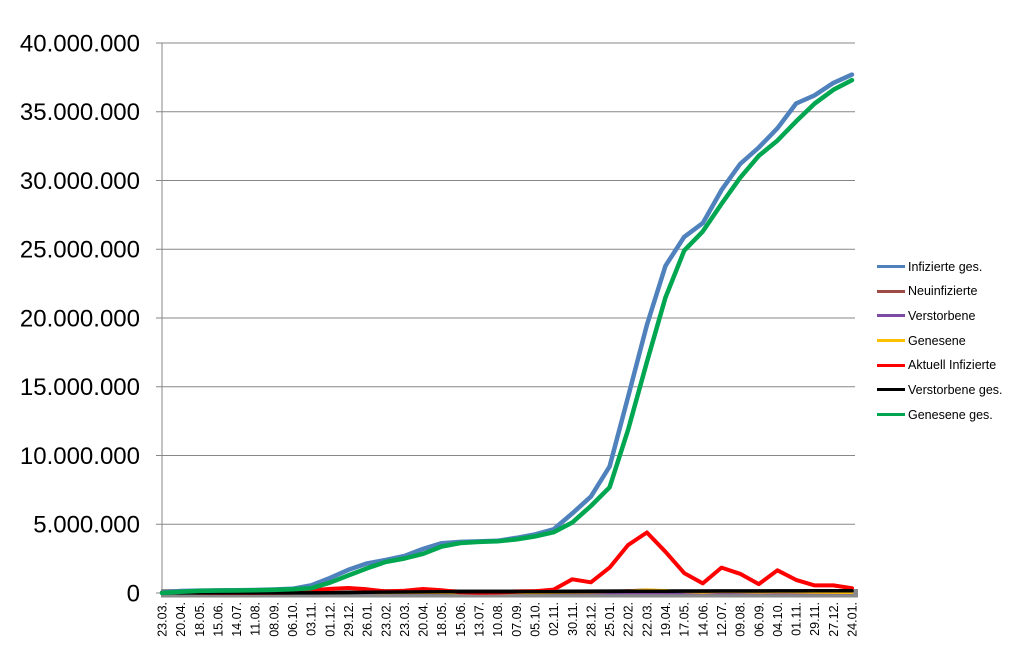  I want to click on x-axis-tick-label: 13.07., so click(480, 619).